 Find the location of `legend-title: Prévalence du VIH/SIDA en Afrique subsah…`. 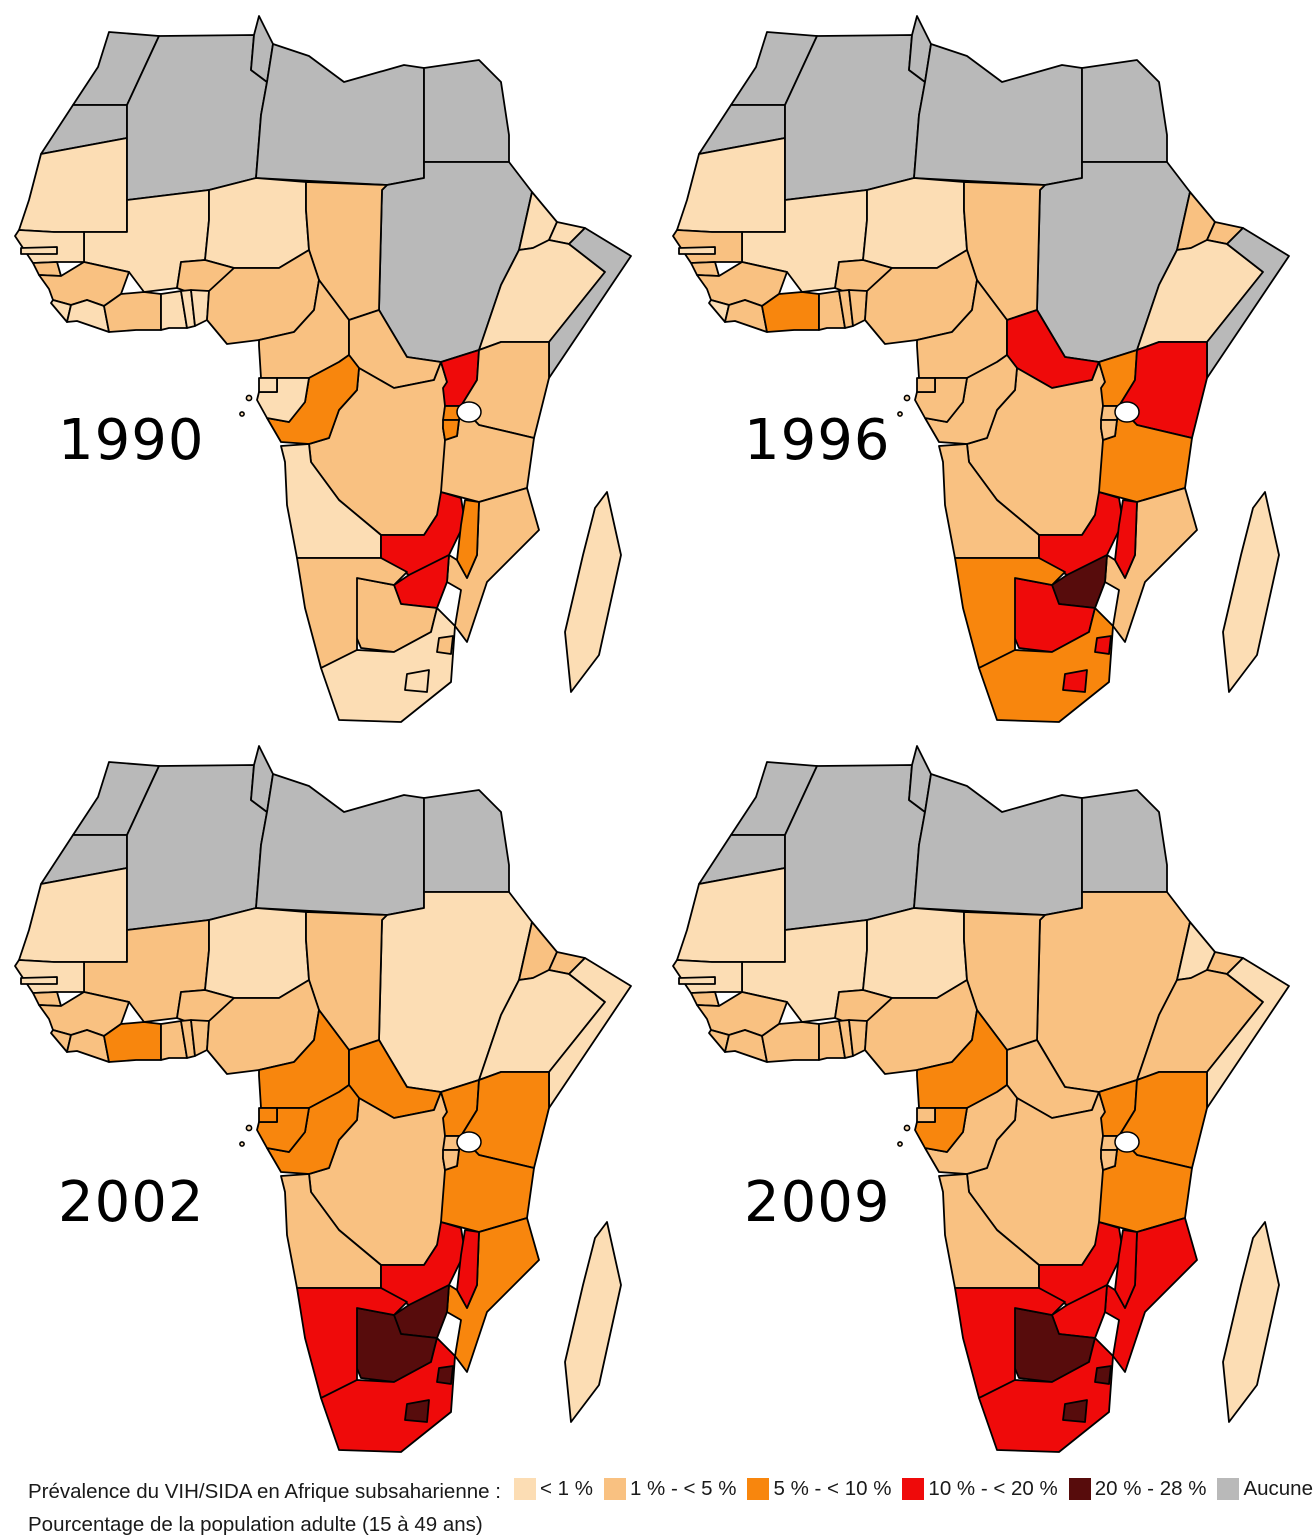

legend-title: Prévalence du VIH/SIDA en Afrique subsah… is located at coordinates (264, 1491).